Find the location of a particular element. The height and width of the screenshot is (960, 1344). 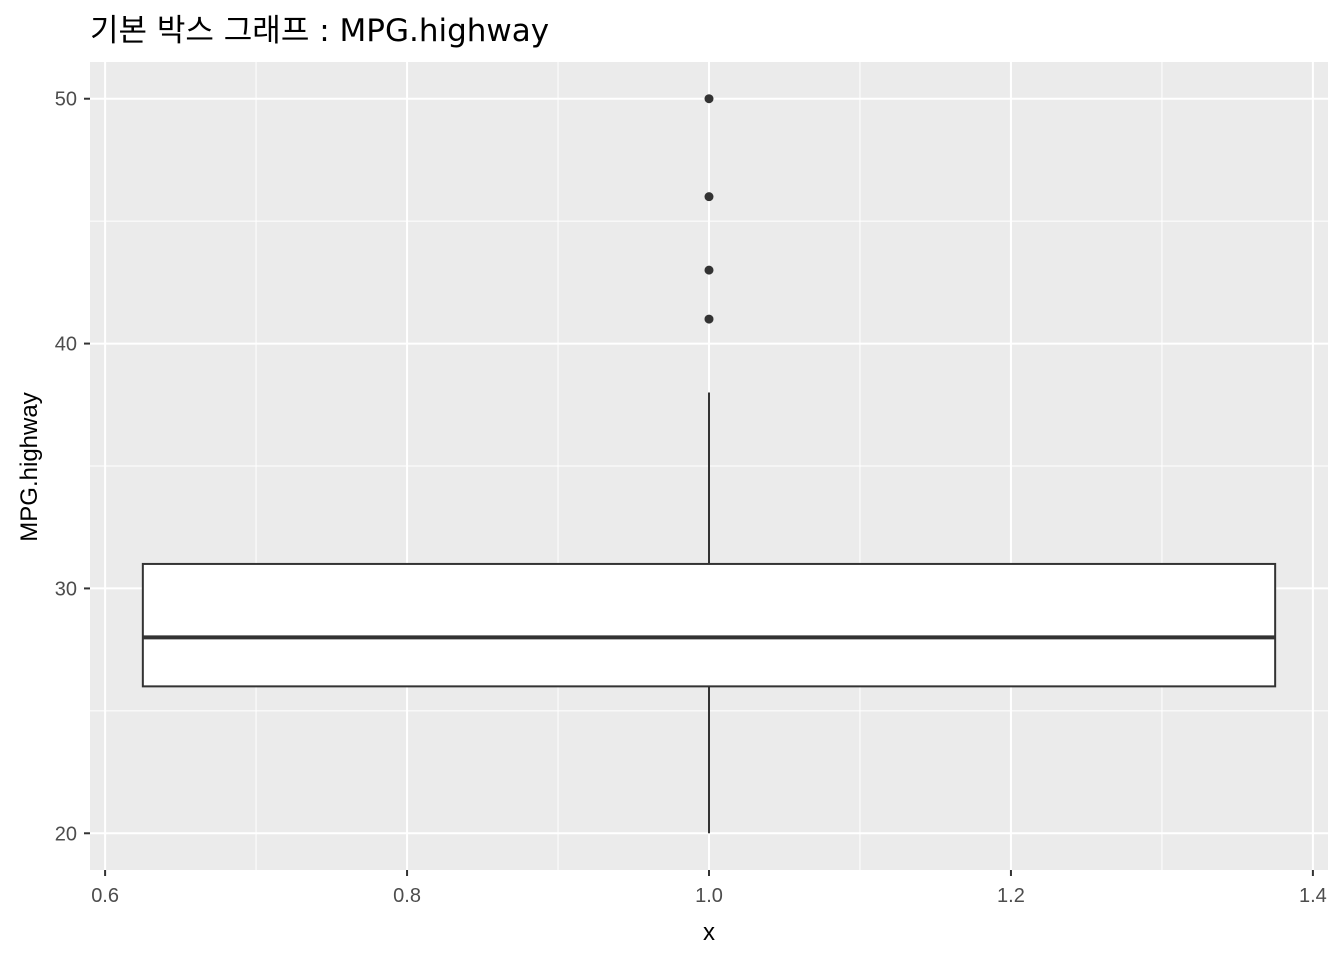

x-tick-label: 0.6 is located at coordinates (105, 896).